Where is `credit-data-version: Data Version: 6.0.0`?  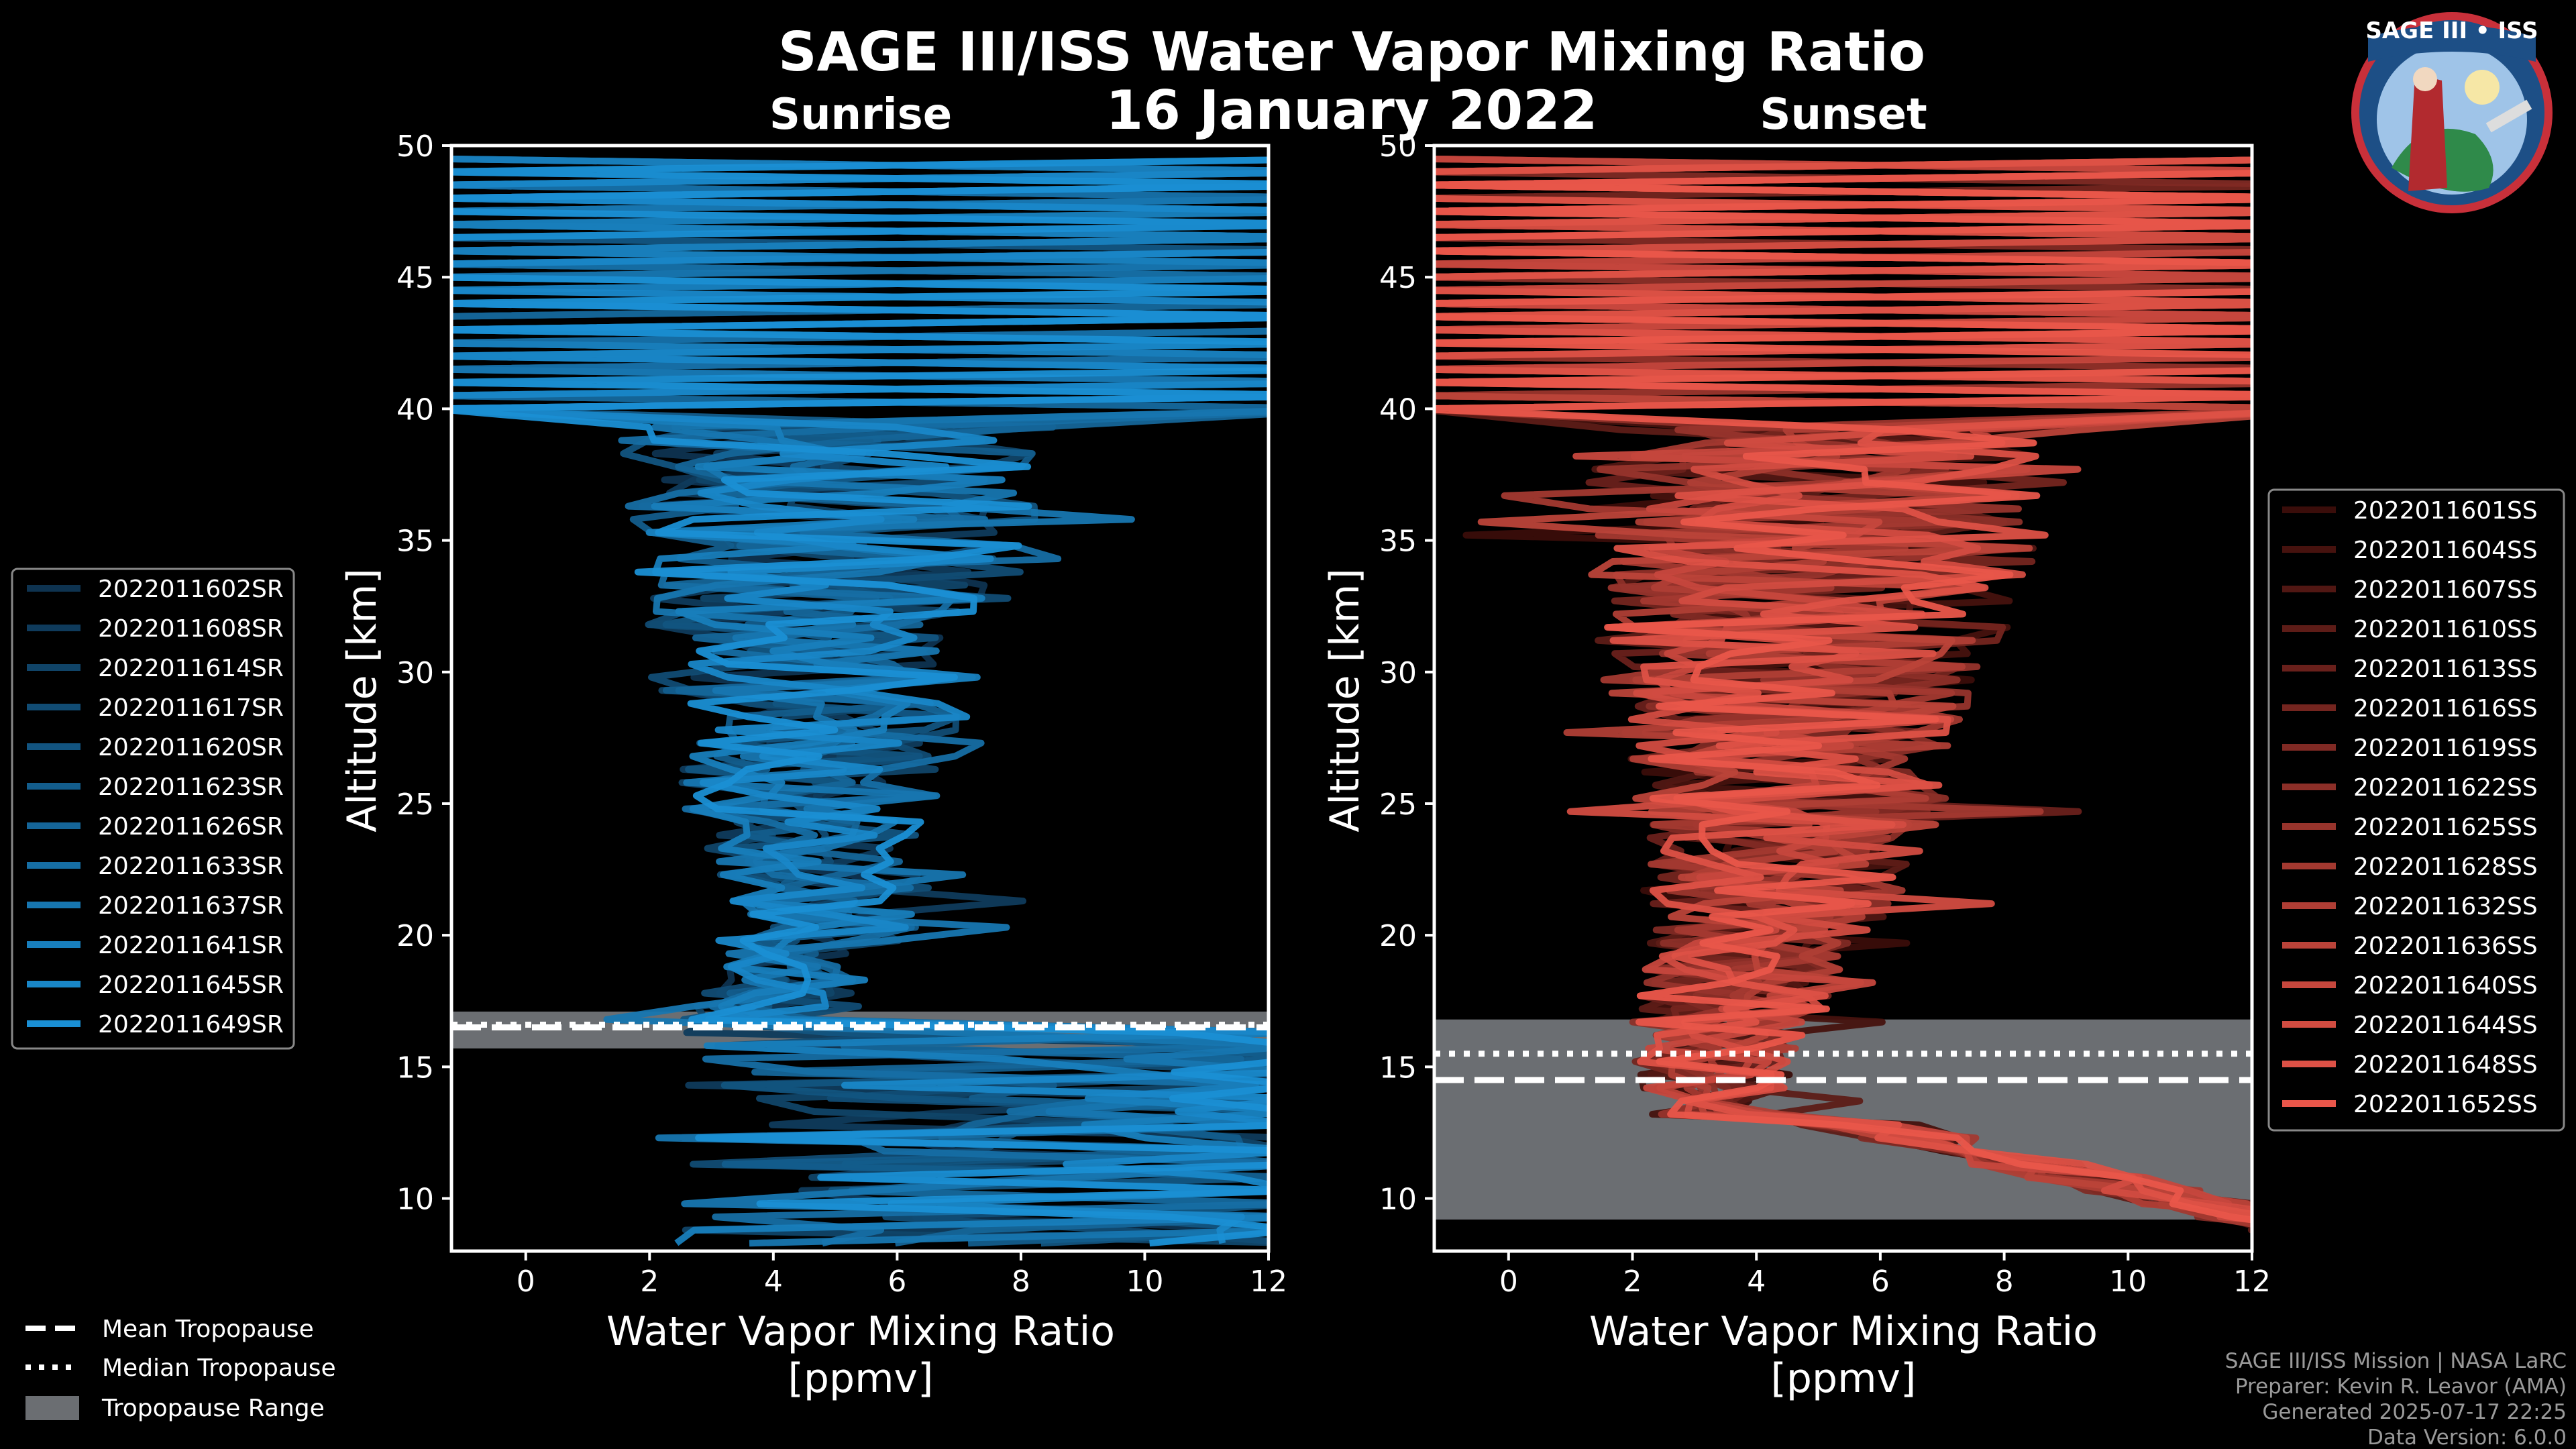
credit-data-version: Data Version: 6.0.0 is located at coordinates (2467, 1437).